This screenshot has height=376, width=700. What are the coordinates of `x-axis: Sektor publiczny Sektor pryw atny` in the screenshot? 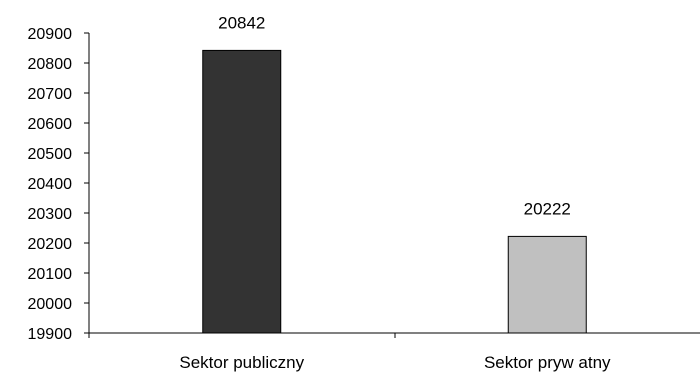 It's located at (394, 352).